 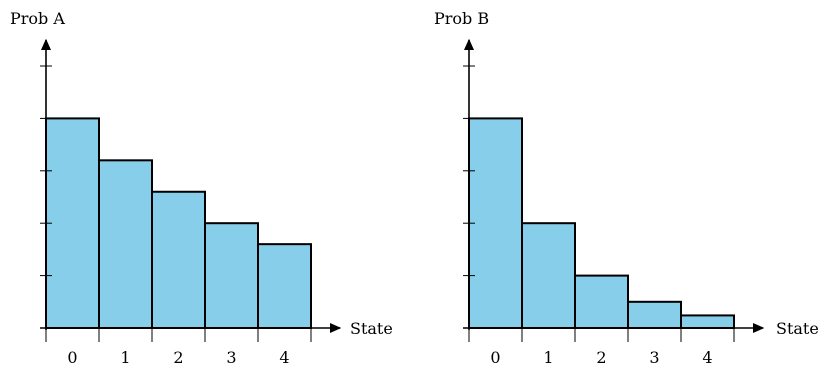 What do you see at coordinates (461, 18) in the screenshot?
I see `y-axis-title: Prob B` at bounding box center [461, 18].